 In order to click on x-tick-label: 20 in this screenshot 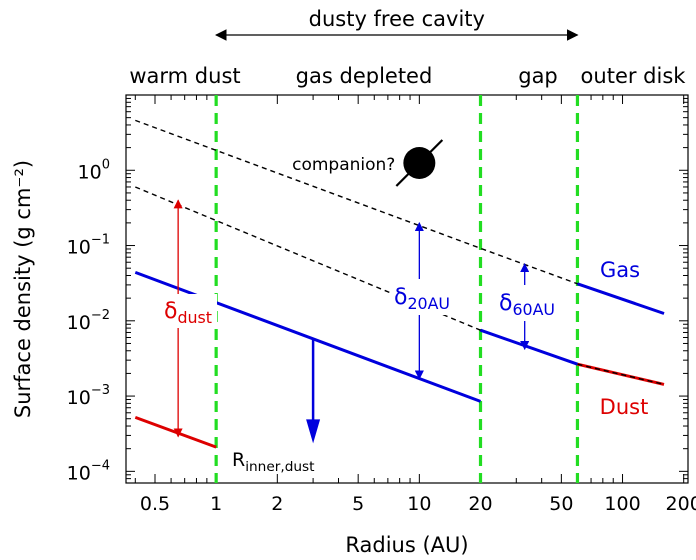, I will do `click(480, 504)`.